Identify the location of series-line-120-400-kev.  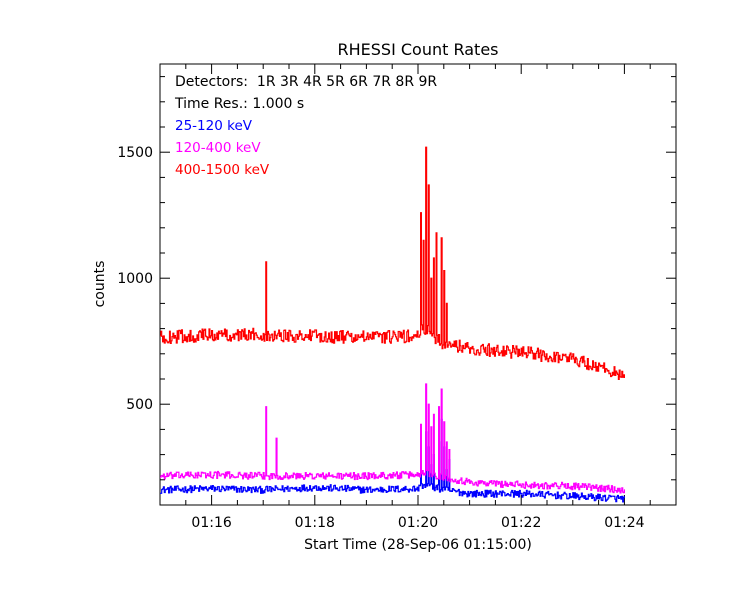
(392, 438).